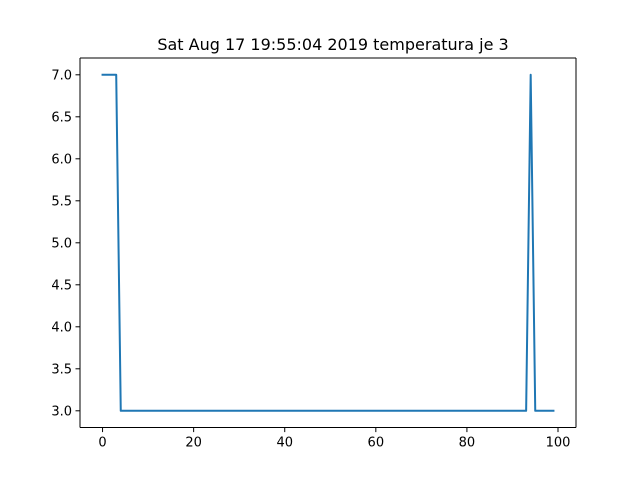  What do you see at coordinates (102, 443) in the screenshot?
I see `x-tick-label: 0` at bounding box center [102, 443].